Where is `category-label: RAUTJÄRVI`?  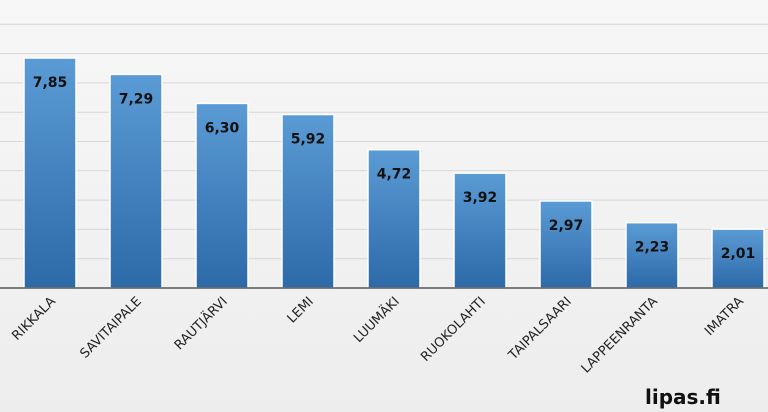
category-label: RAUTJÄRVI is located at coordinates (201, 324).